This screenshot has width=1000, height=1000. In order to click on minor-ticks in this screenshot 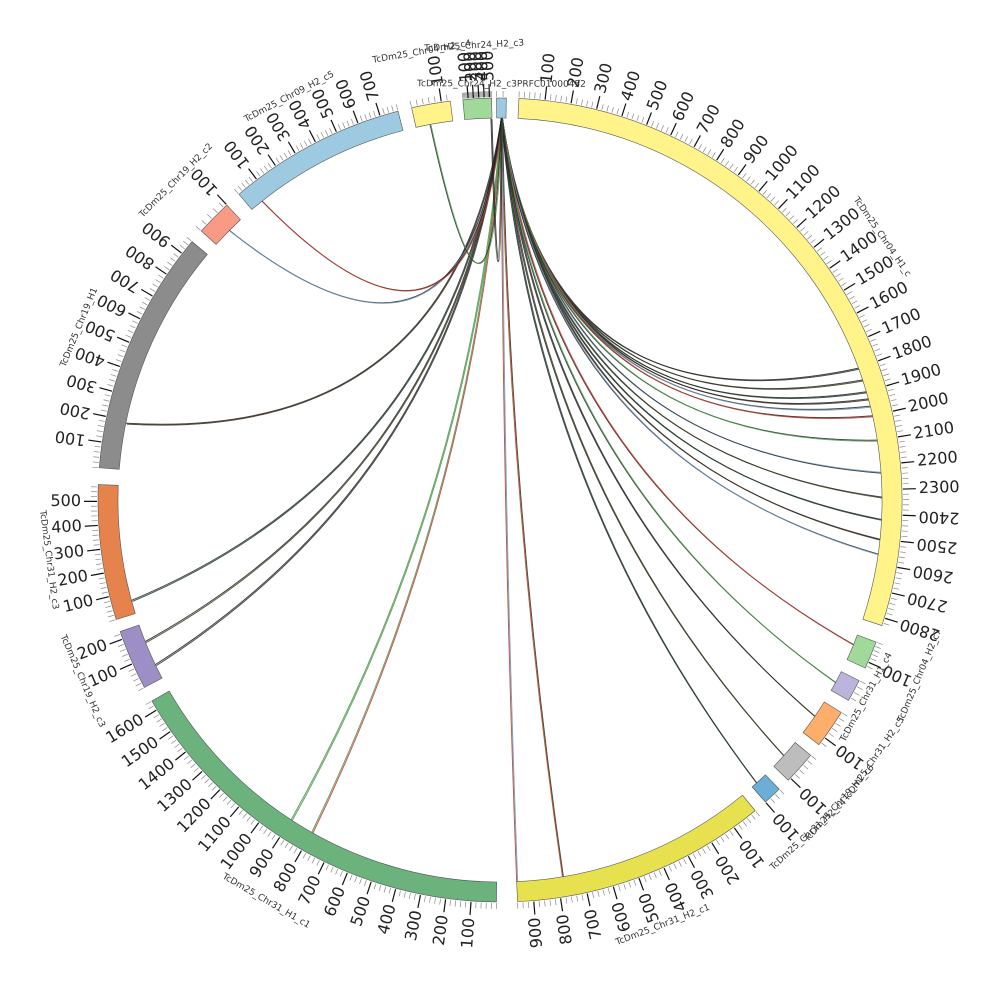, I will do `click(874, 656)`.